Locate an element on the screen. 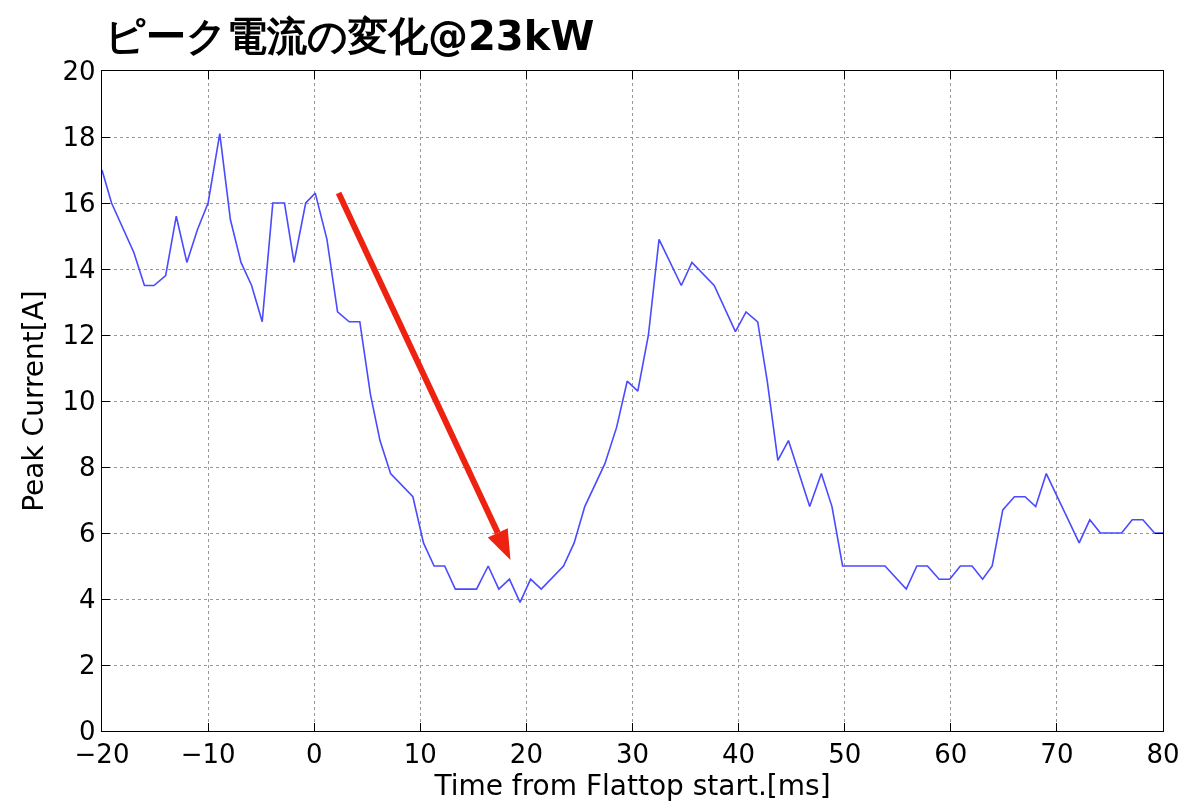  y-tick-label: 16 is located at coordinates (79, 203).